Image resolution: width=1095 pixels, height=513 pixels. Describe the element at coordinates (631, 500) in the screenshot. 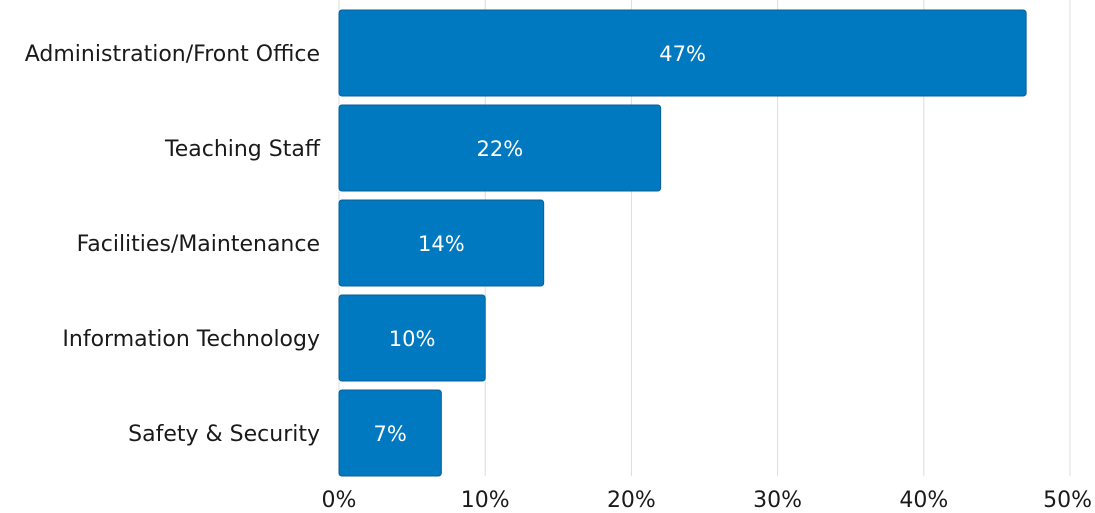

I see `x-tick-label-20: 20%` at that location.